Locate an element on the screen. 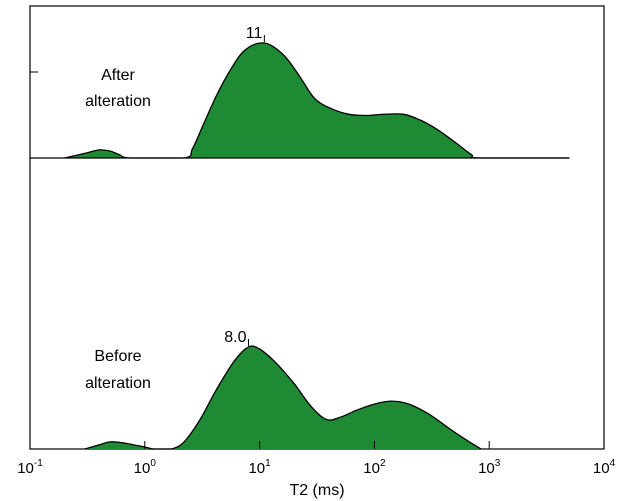 The image size is (635, 501). peak-label: 11 is located at coordinates (254, 33).